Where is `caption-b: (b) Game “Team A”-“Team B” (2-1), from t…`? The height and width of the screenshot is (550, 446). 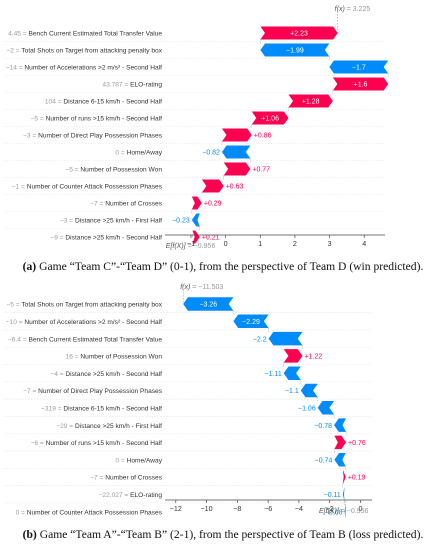 caption-b: (b) Game “Team A”-“Team B” (2-1), from t… is located at coordinates (223, 534).